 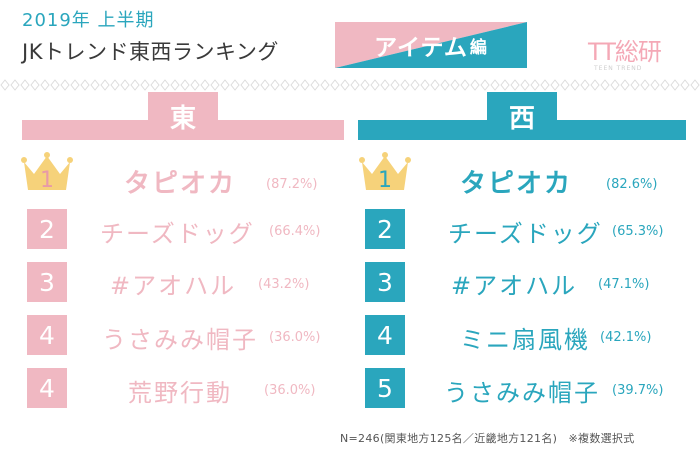 What do you see at coordinates (350, 85) in the screenshot?
I see `diamond-divider` at bounding box center [350, 85].